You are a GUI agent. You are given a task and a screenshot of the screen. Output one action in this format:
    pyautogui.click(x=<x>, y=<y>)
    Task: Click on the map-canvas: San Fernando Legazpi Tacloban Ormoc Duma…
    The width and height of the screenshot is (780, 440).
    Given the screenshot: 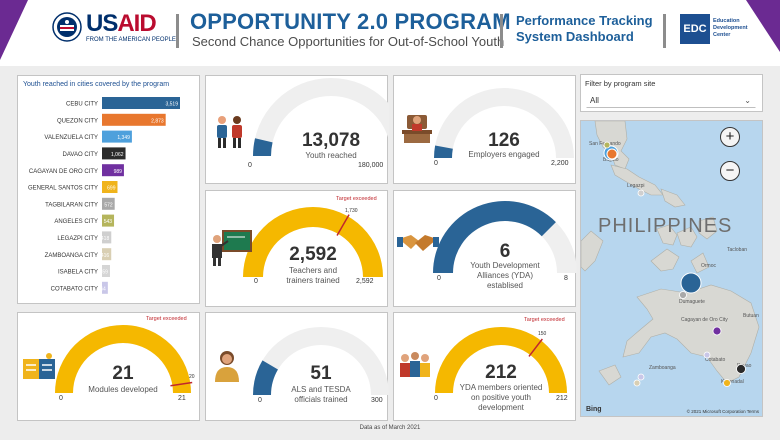 What is the action you would take?
    pyautogui.click(x=670, y=254)
    